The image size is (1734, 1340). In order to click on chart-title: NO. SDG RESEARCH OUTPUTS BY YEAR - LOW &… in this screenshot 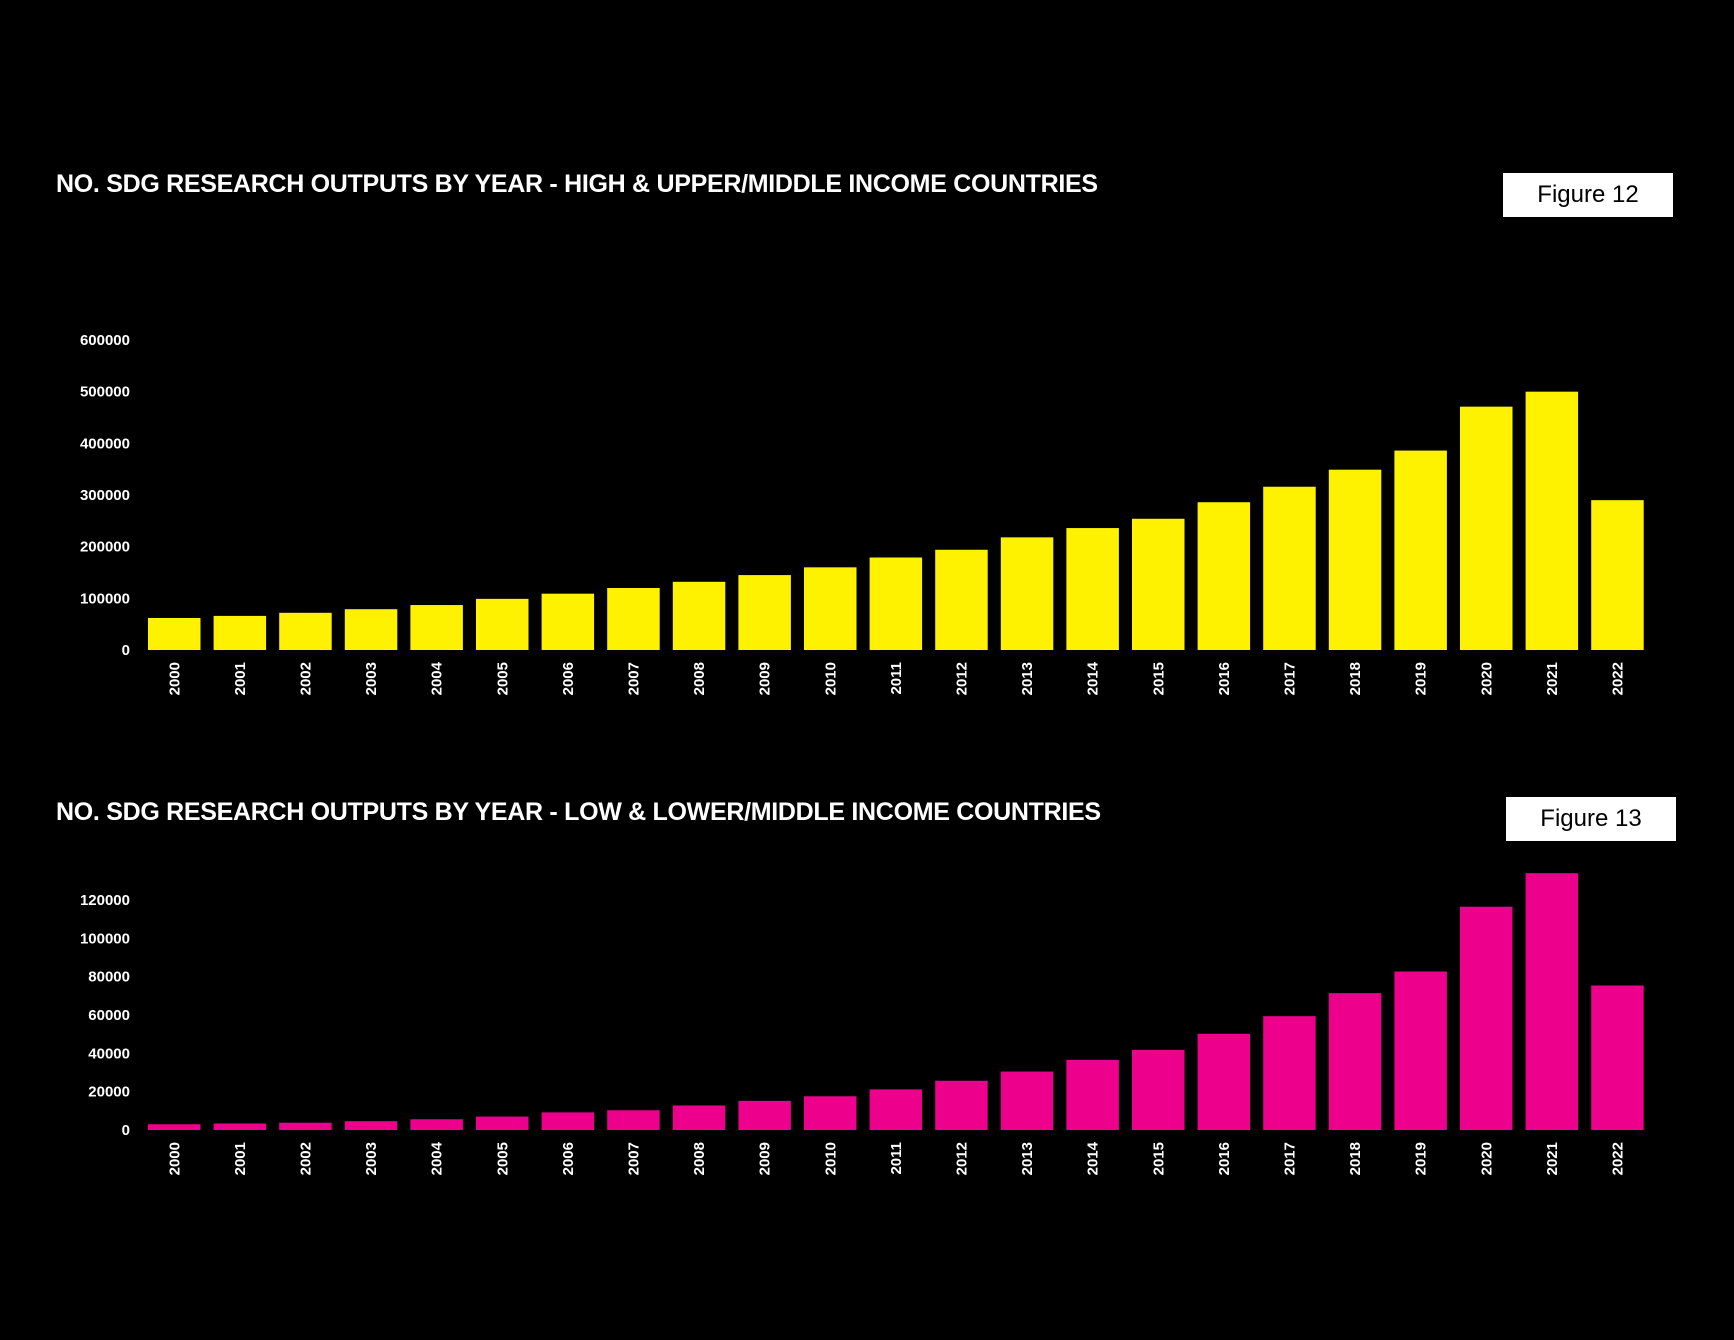, I will do `click(578, 812)`.